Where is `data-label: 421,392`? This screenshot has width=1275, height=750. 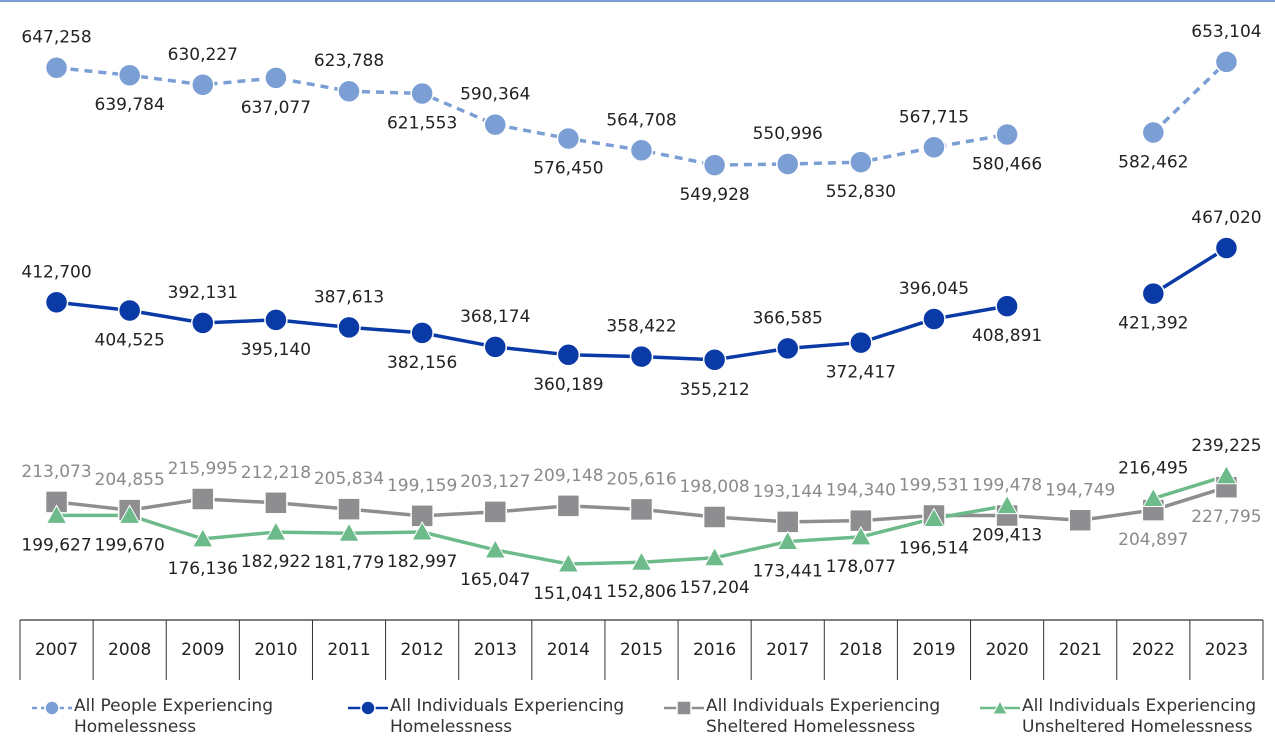 data-label: 421,392 is located at coordinates (1153, 324).